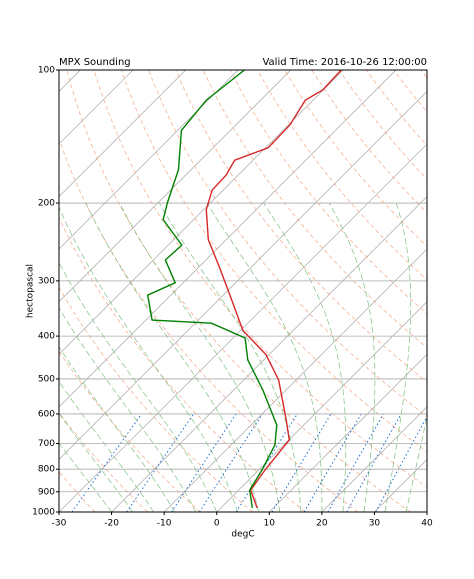 The width and height of the screenshot is (474, 579). I want to click on chart-title: MPX Sounding, so click(95, 62).